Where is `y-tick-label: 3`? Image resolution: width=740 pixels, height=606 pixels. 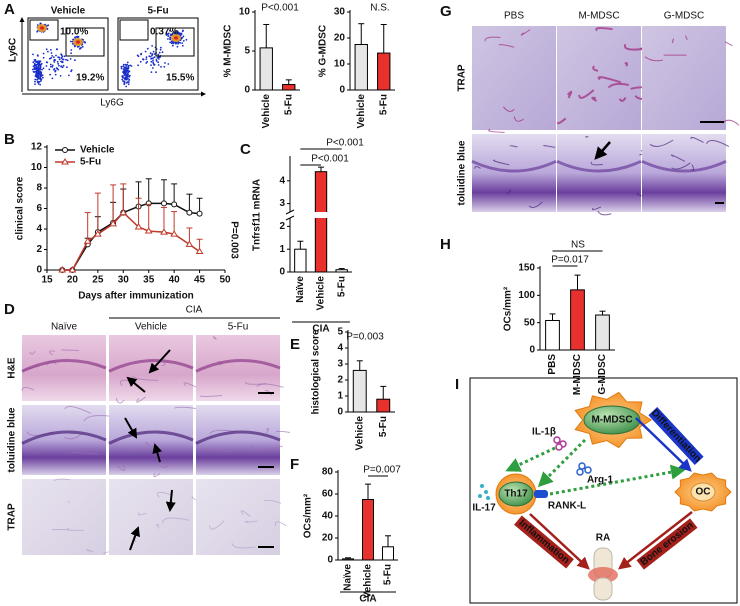 y-tick-label: 3 is located at coordinates (282, 203).